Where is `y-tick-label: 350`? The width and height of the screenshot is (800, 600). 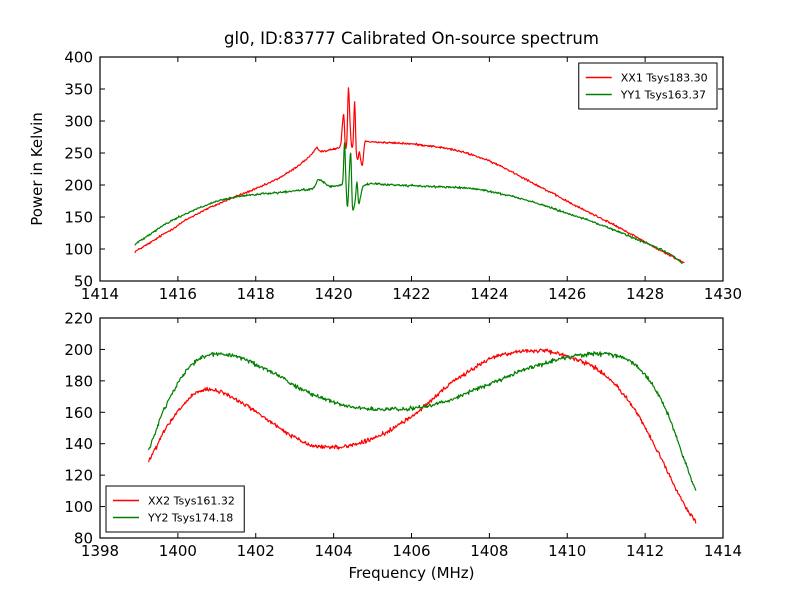
y-tick-label: 350 is located at coordinates (78, 90).